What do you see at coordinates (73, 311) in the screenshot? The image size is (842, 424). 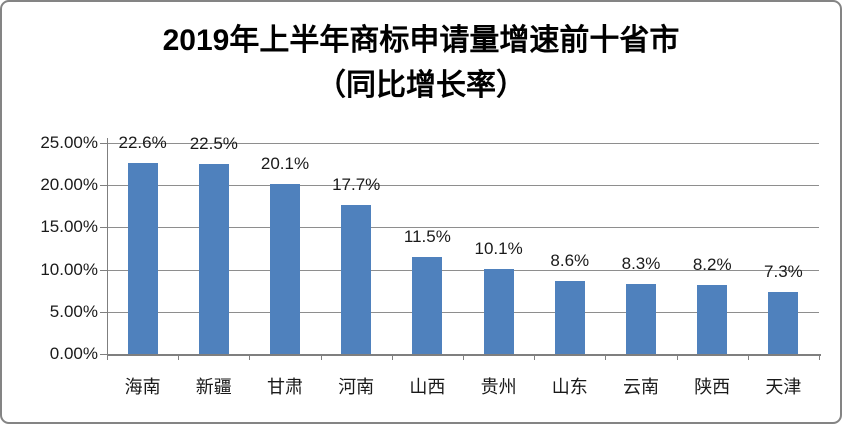 I see `y-tick-label: 5.00%` at bounding box center [73, 311].